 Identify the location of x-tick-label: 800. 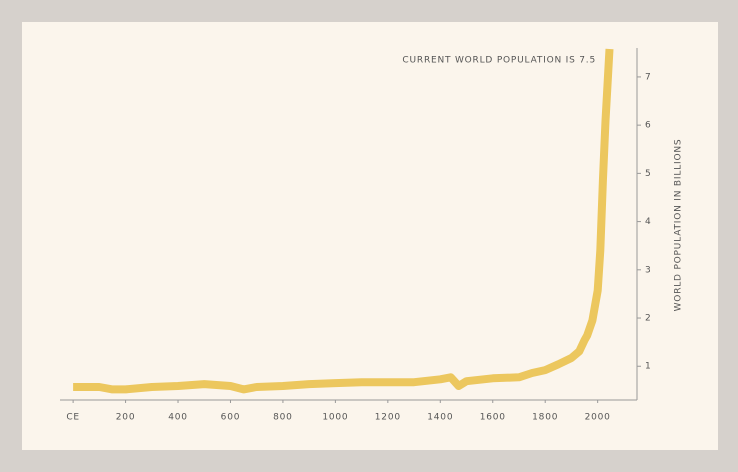
(283, 418).